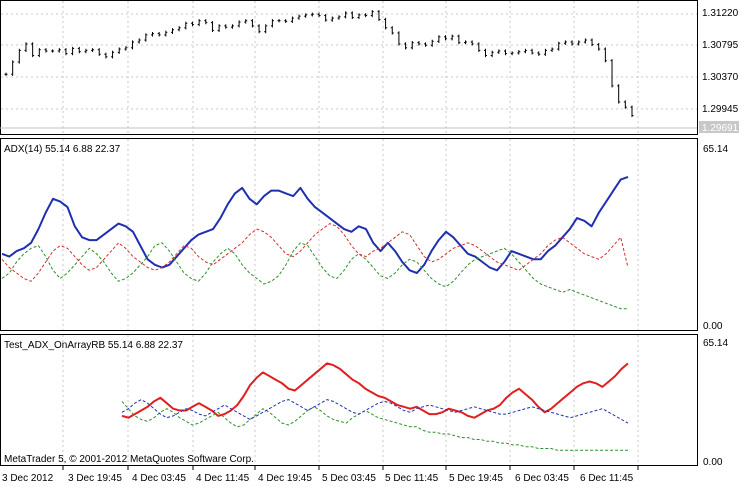  Describe the element at coordinates (720, 13) in the screenshot. I see `price-axis-tick-1: 1.31220` at that location.